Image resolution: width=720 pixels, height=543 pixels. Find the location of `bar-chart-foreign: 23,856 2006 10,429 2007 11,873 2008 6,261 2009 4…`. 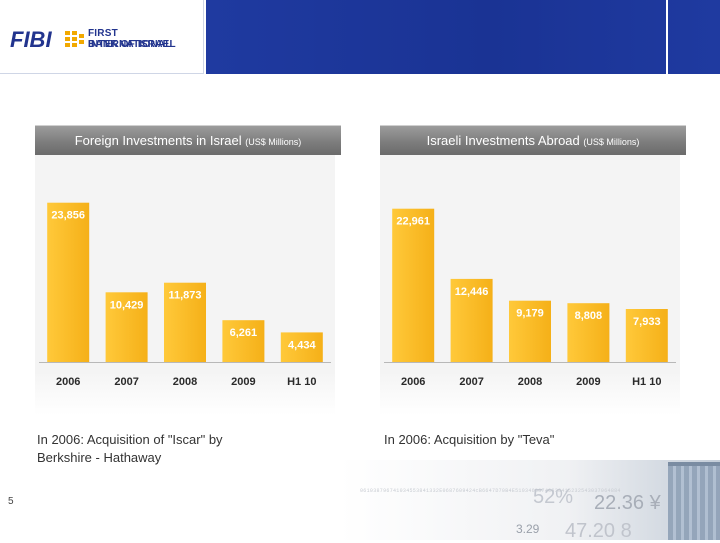

bar-chart-foreign: 23,856 2006 10,429 2007 11,873 2008 6,261 2009 4… is located at coordinates (185, 295).